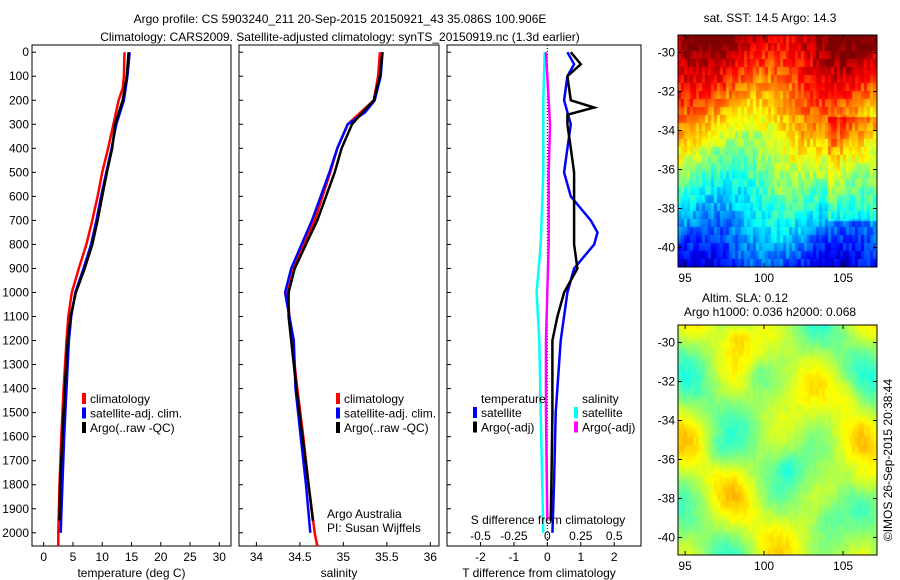 The height and width of the screenshot is (580, 900). Describe the element at coordinates (600, 399) in the screenshot. I see `legend-title: salinity` at that location.